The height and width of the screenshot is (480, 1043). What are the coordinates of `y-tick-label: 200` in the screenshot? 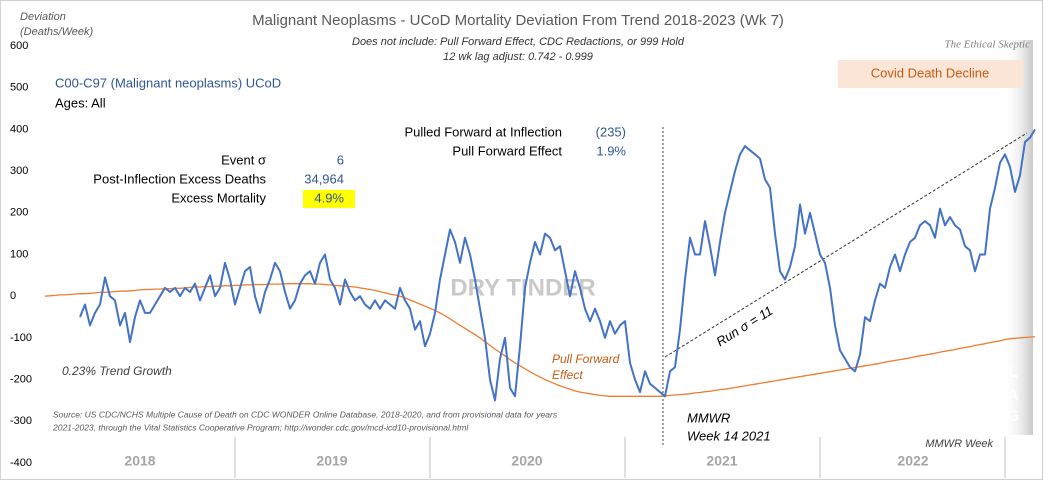 It's located at (19, 213).